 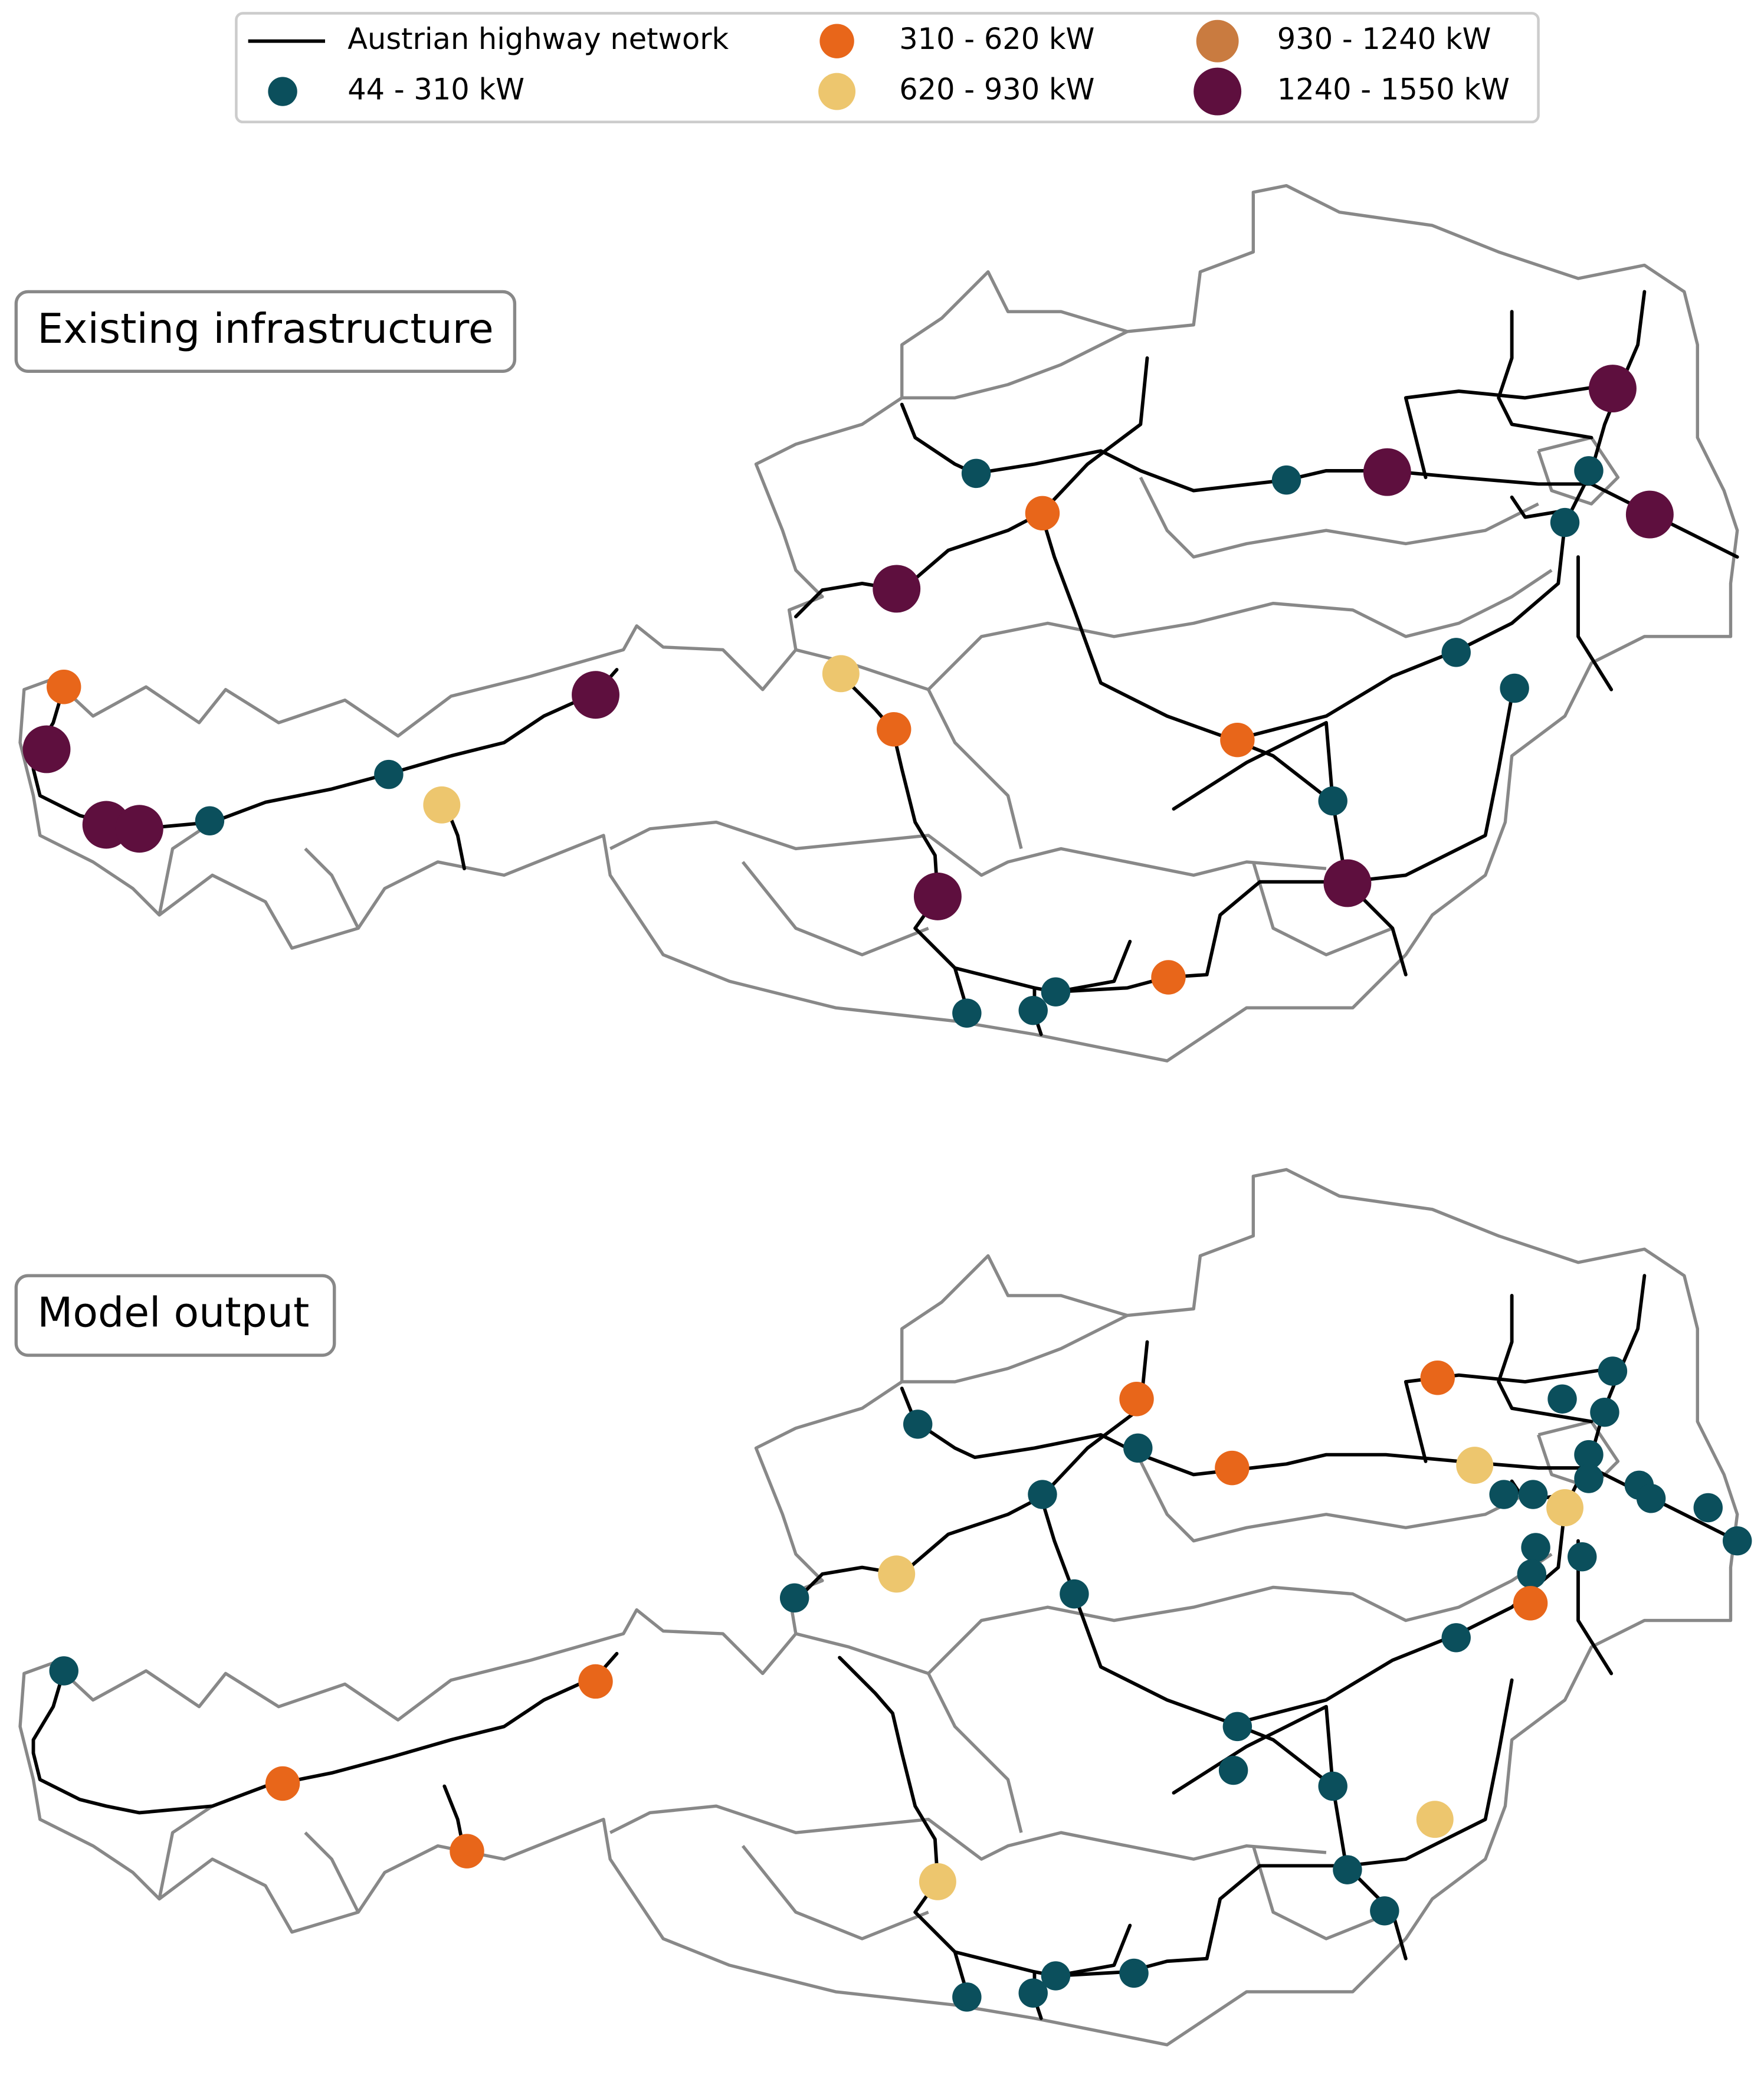 I want to click on legend-label: 310 - 620 kW, so click(x=997, y=39).